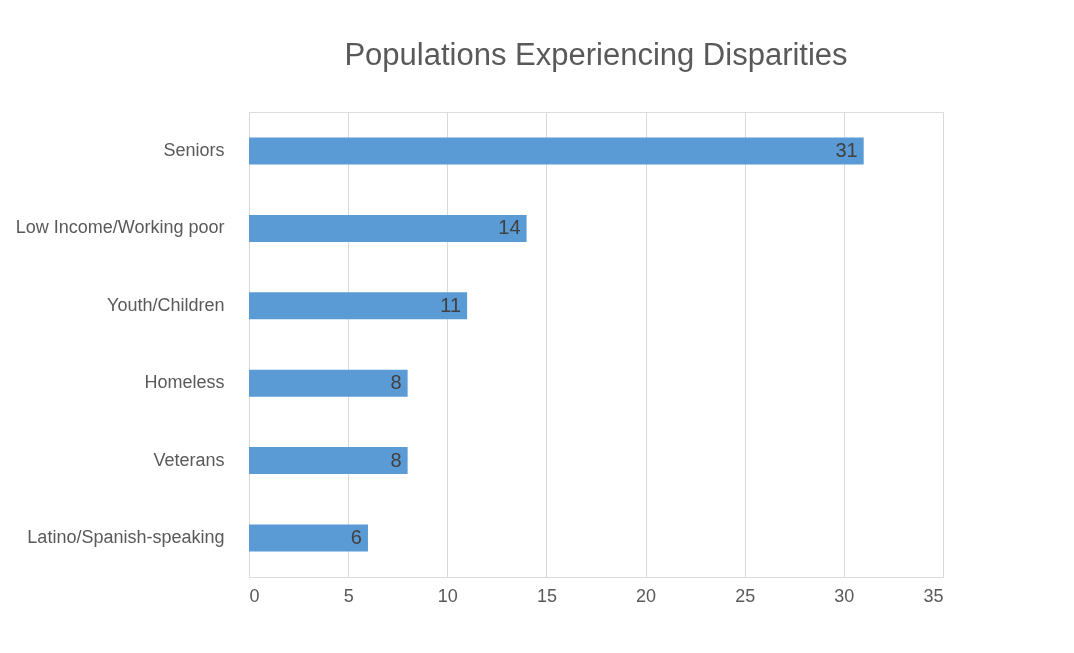 The width and height of the screenshot is (1074, 653). Describe the element at coordinates (189, 459) in the screenshot. I see `y-tick-label: Veterans` at that location.